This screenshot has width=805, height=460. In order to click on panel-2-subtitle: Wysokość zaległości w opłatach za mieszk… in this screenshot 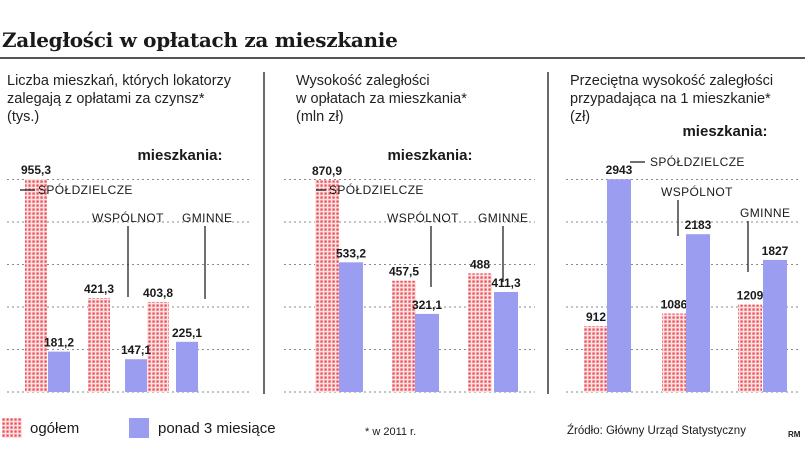, I will do `click(381, 99)`.